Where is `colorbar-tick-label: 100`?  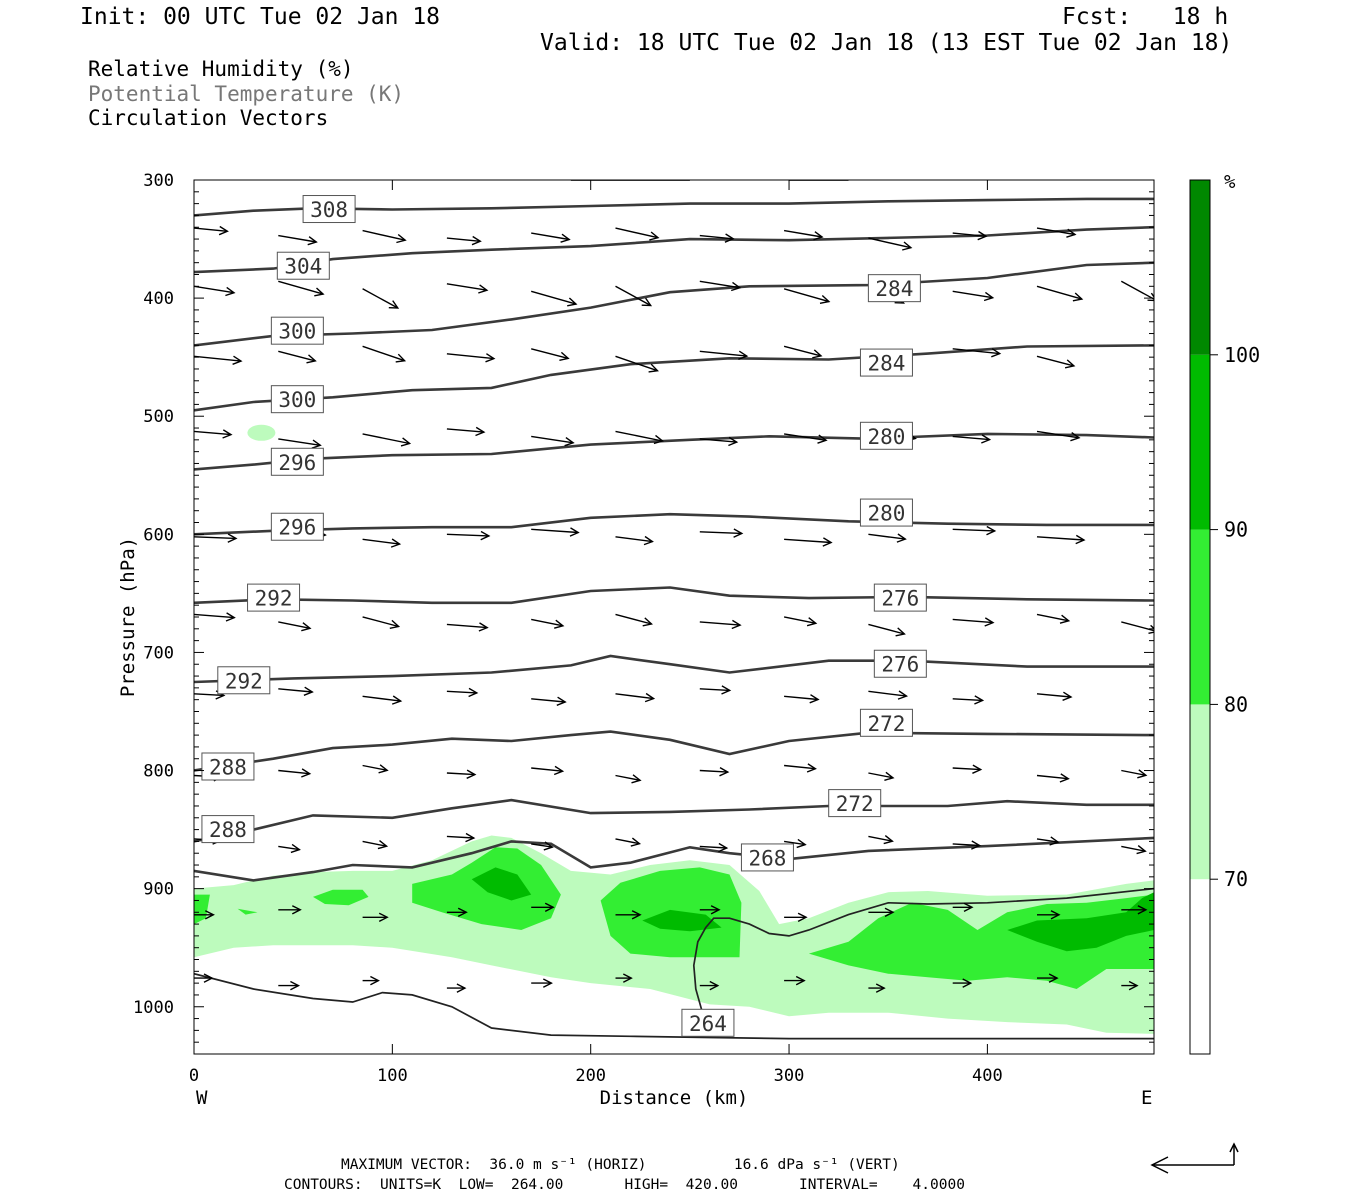 colorbar-tick-label: 100 is located at coordinates (1242, 355).